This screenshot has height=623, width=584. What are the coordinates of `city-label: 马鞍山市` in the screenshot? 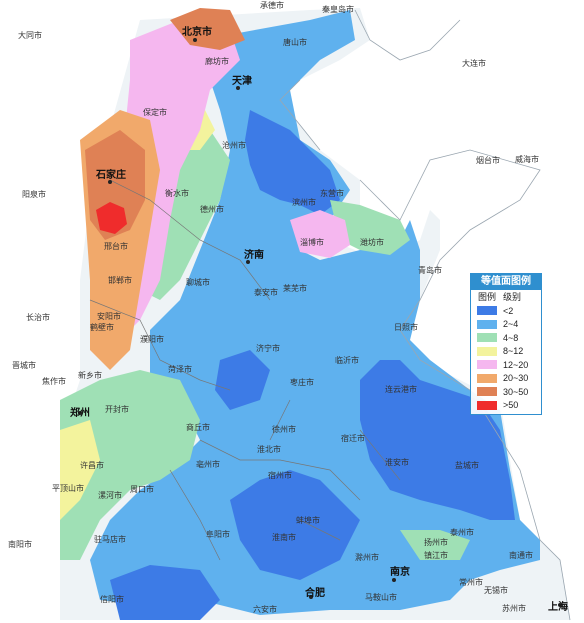 It's located at (381, 597).